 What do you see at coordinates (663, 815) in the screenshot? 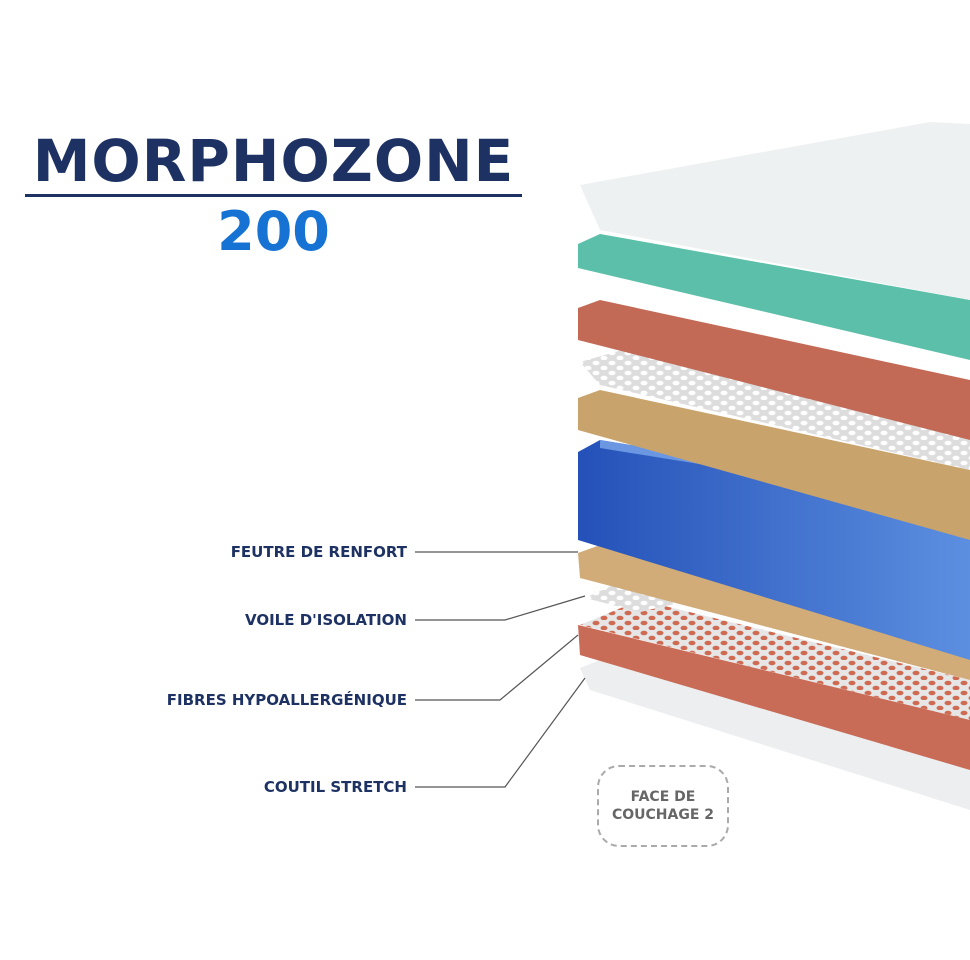
I see `badge-line-2: COUCHAGE 2` at bounding box center [663, 815].